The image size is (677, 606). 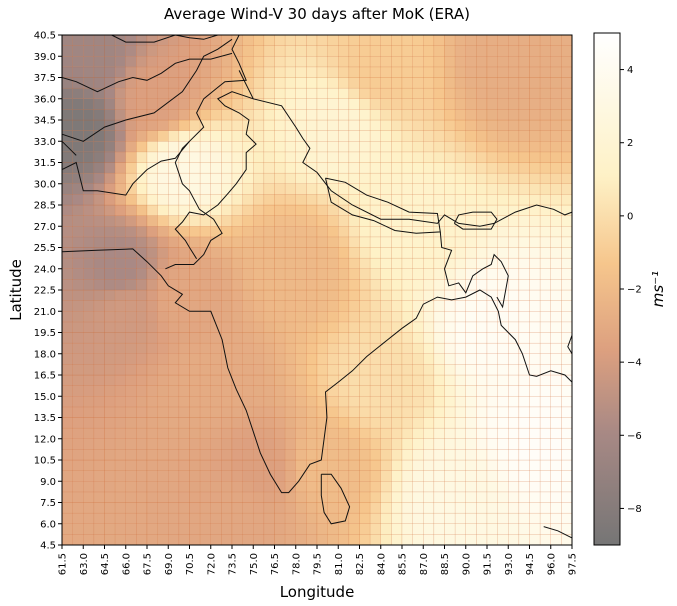 I want to click on x-tick-label: 61.5, so click(x=63, y=564).